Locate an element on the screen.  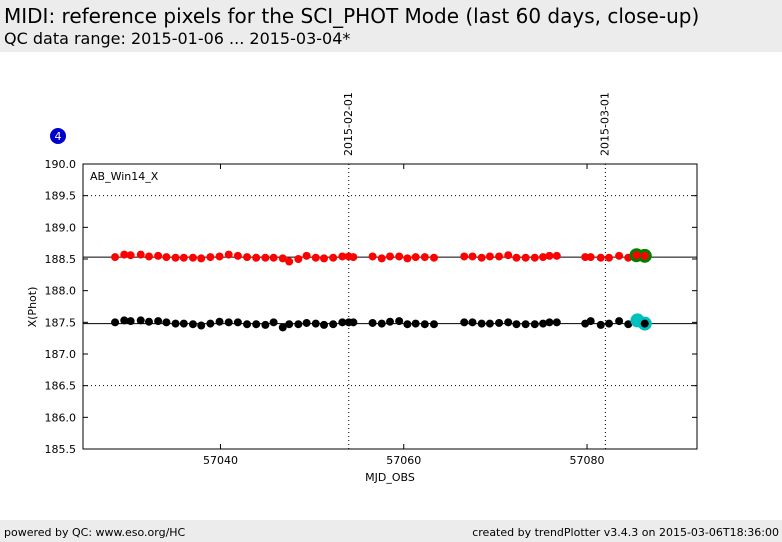
badge-circle is located at coordinates (58, 136).